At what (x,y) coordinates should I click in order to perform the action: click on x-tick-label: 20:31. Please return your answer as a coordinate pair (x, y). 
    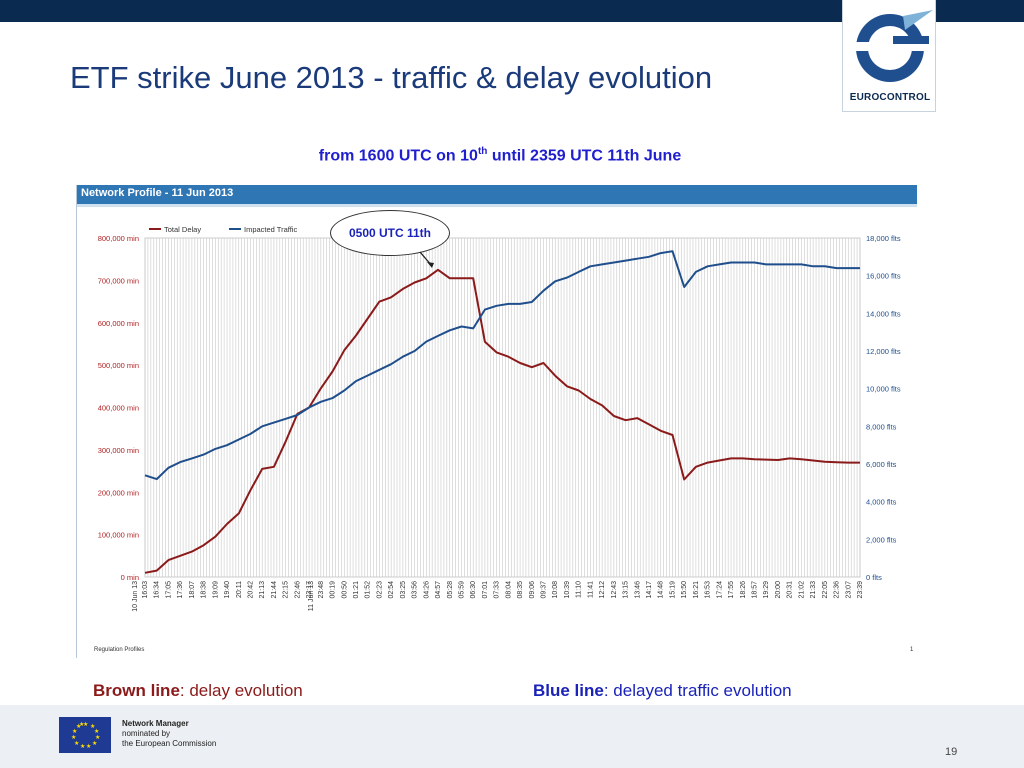
    Looking at the image, I should click on (790, 590).